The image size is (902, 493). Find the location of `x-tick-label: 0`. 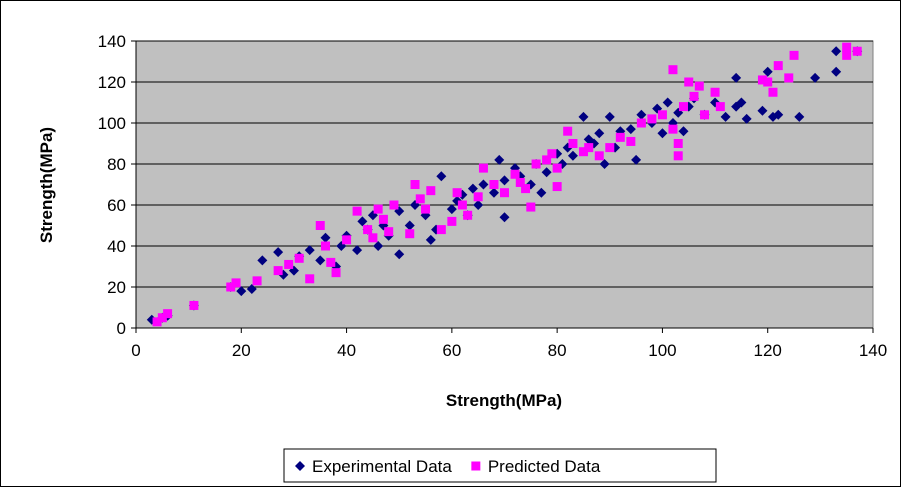

x-tick-label: 0 is located at coordinates (135, 350).